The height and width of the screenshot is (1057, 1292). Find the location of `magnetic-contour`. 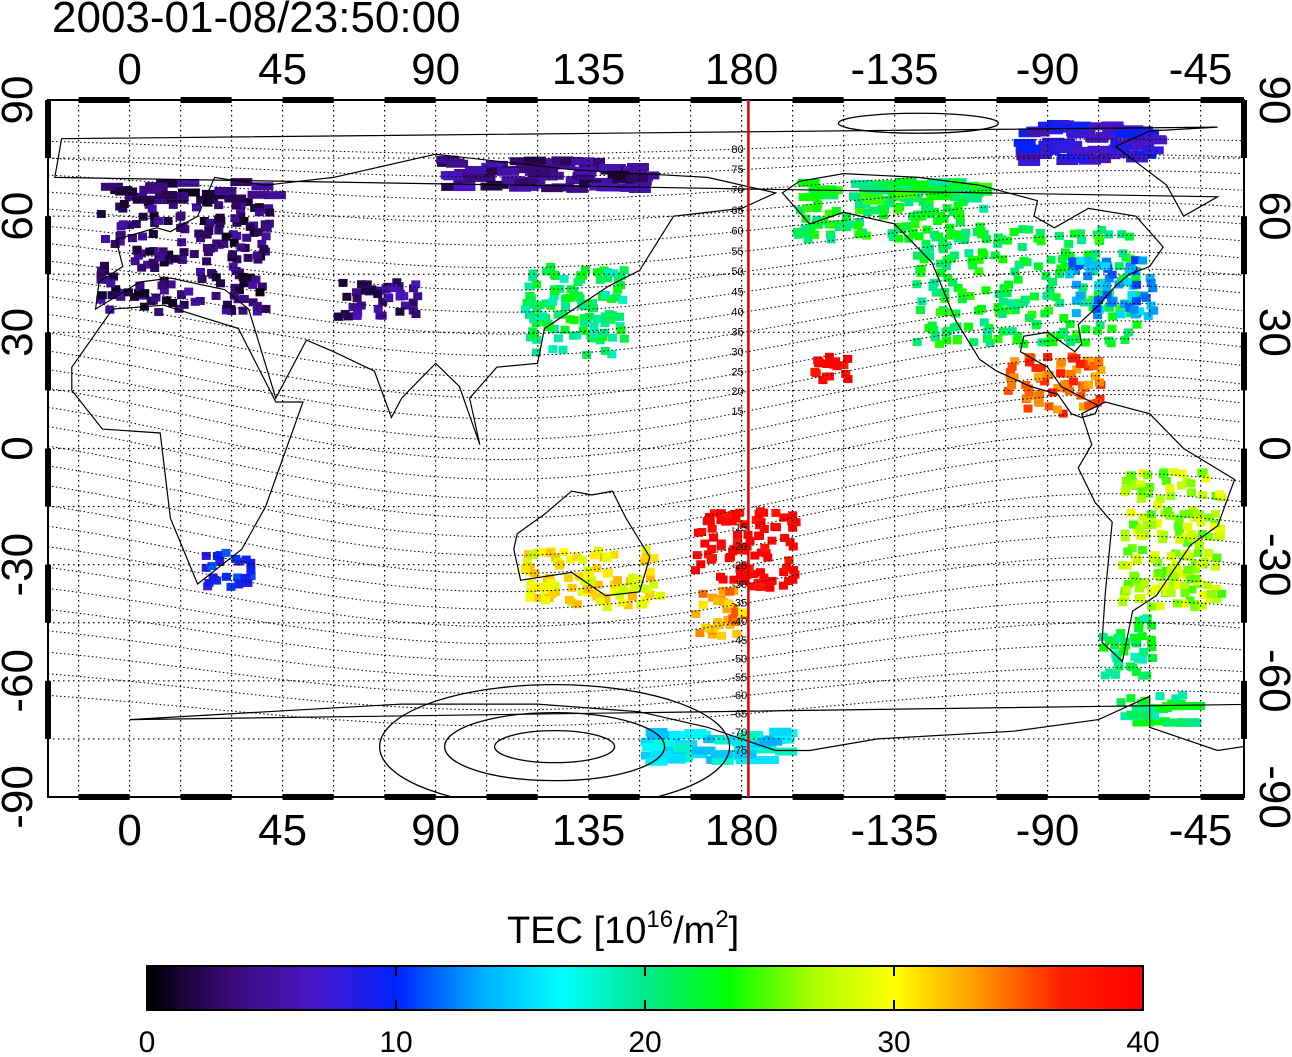

magnetic-contour is located at coordinates (645, 282).